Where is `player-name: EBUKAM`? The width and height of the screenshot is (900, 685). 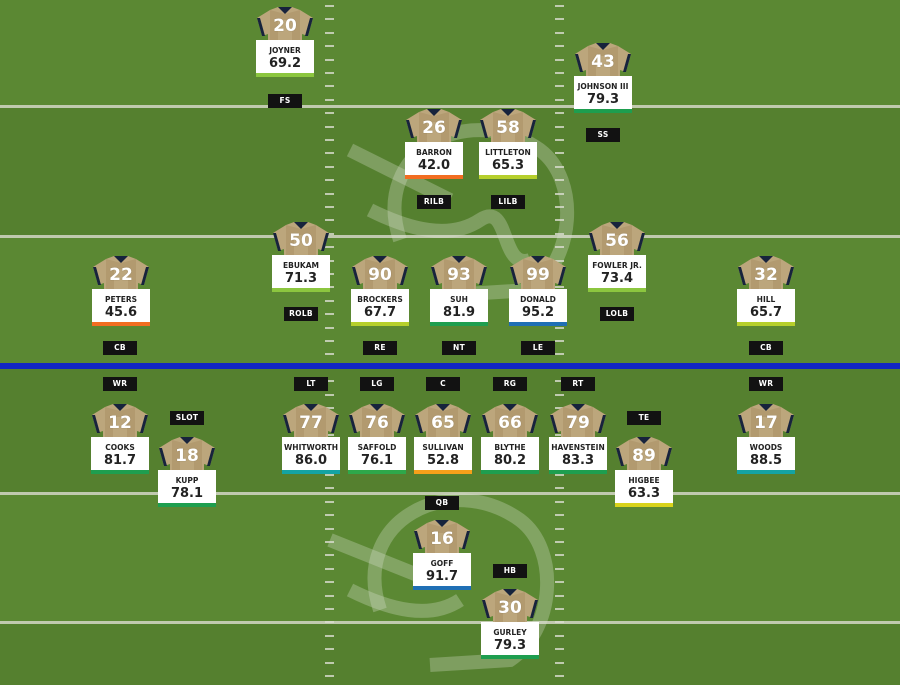
player-name: EBUKAM is located at coordinates (300, 265).